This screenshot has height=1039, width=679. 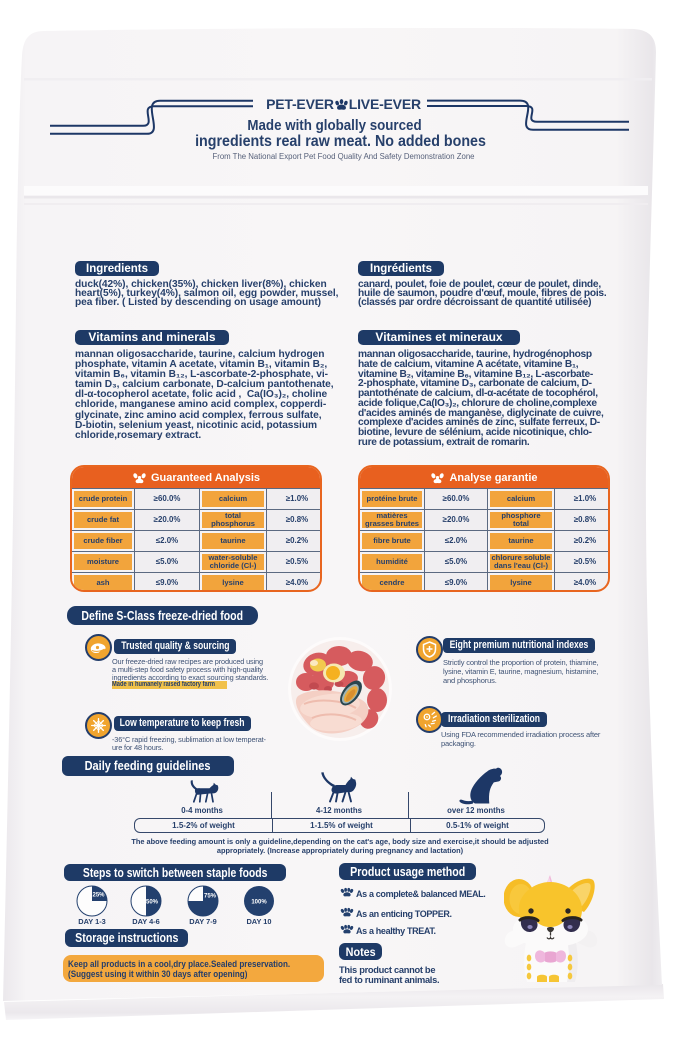 What do you see at coordinates (259, 903) in the screenshot?
I see `svg-text: 100%` at bounding box center [259, 903].